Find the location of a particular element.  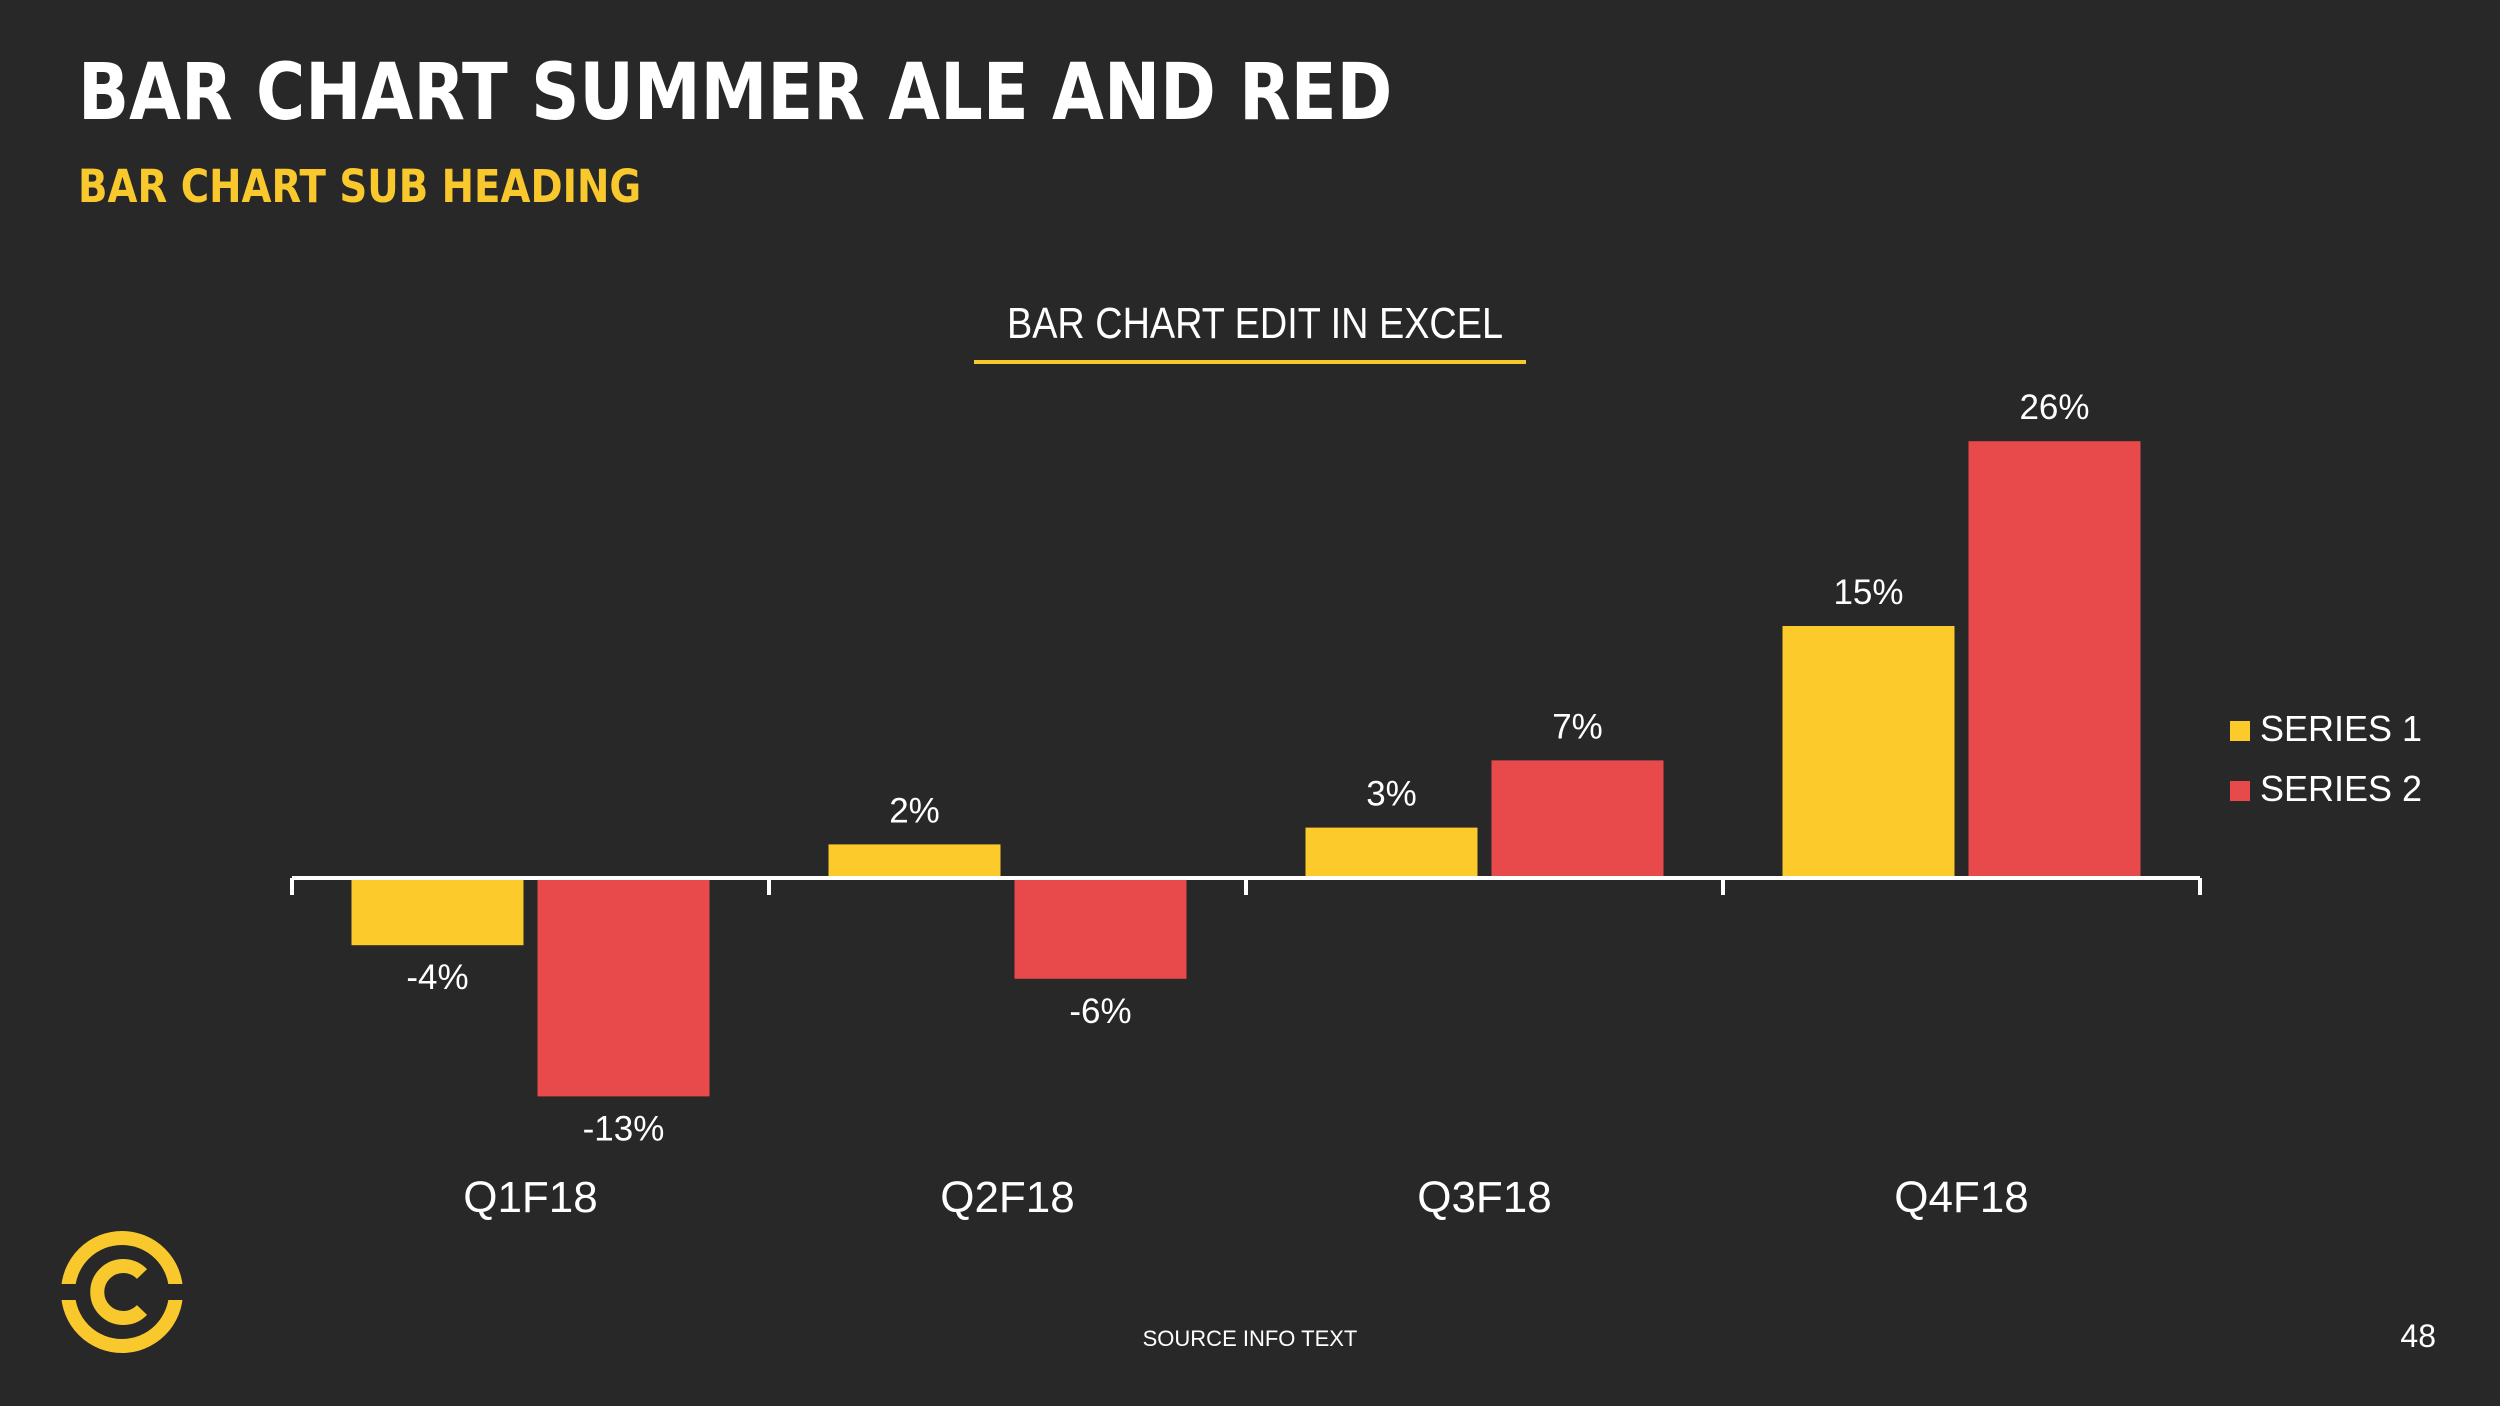

category-label-q1f18: Q1F18 is located at coordinates (530, 1197).